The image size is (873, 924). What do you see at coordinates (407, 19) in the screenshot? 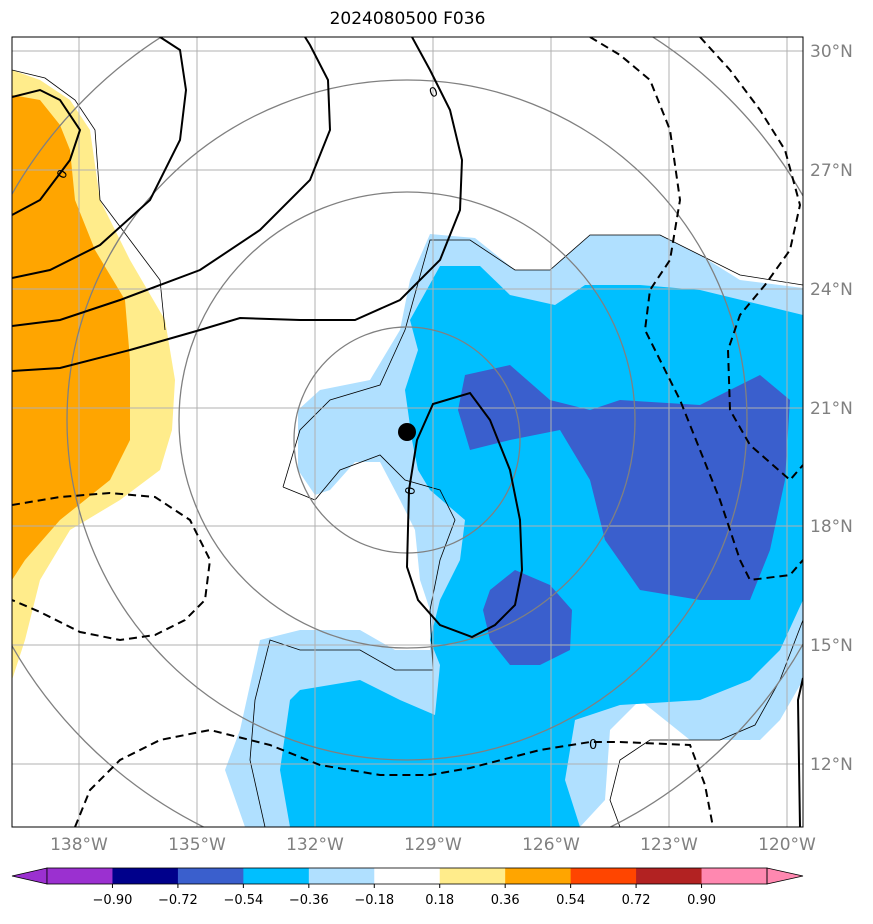
I see `map-title: 2024080500 F036` at bounding box center [407, 19].